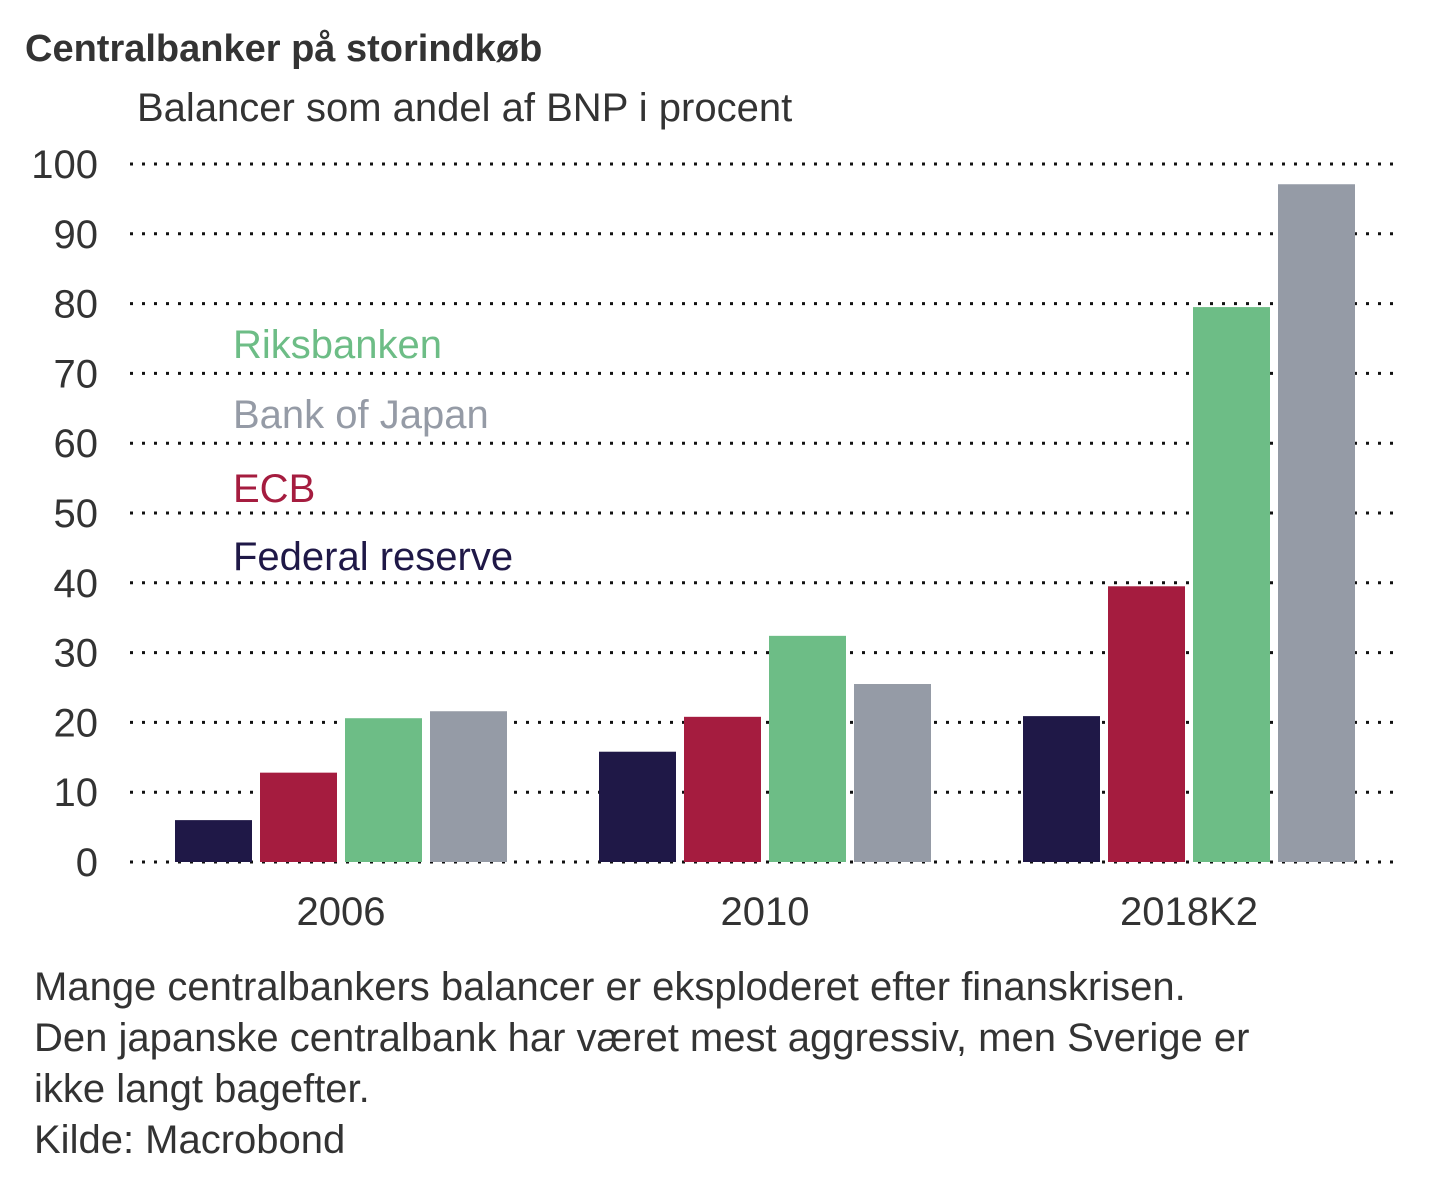  I want to click on bar-federal-reserve-2018k2, so click(1061, 789).